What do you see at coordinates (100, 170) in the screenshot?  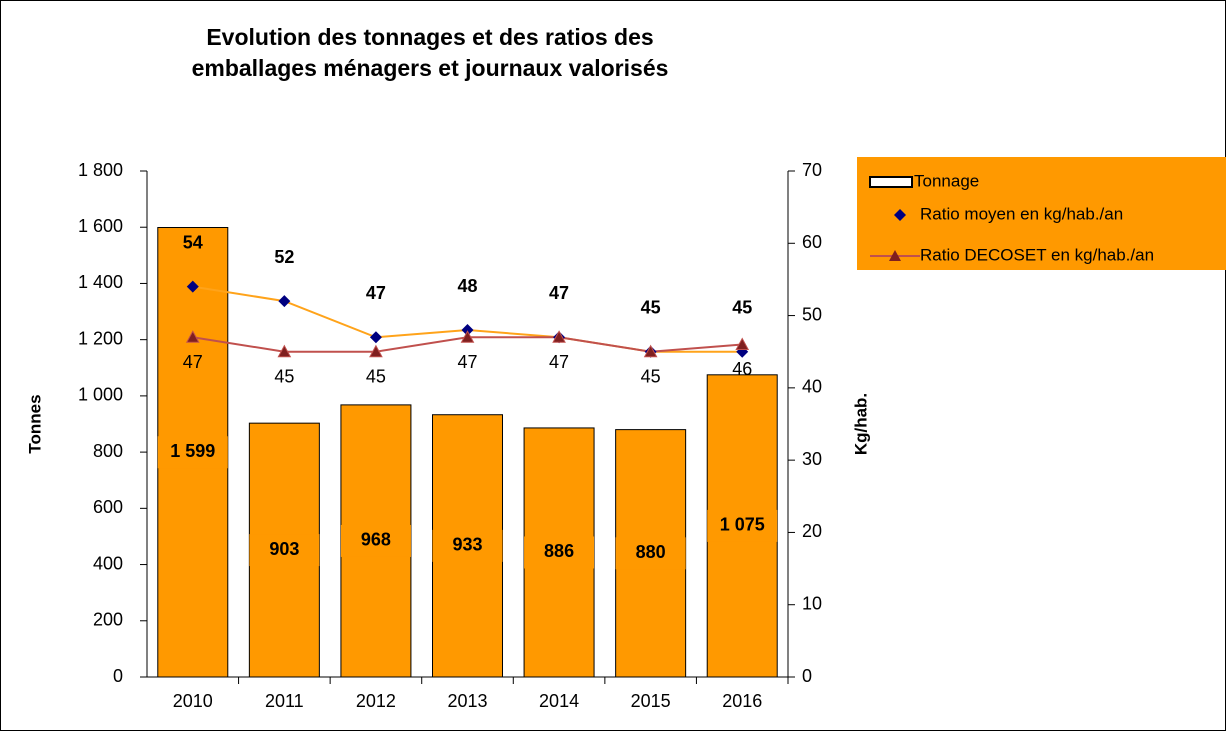 I see `y-tick-label: 1 800` at bounding box center [100, 170].